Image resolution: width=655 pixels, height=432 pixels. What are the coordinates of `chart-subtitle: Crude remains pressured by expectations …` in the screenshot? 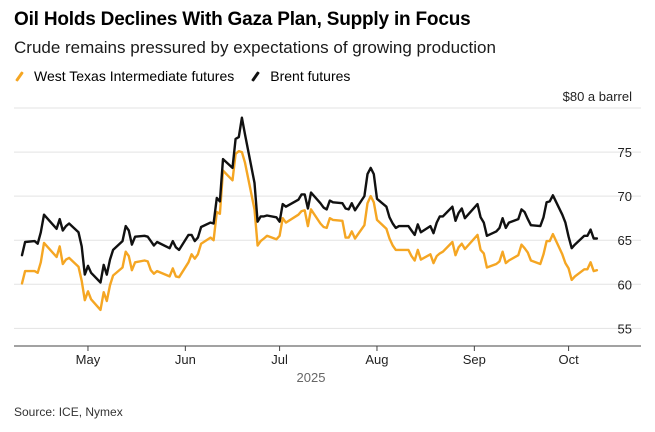 It's located at (255, 47).